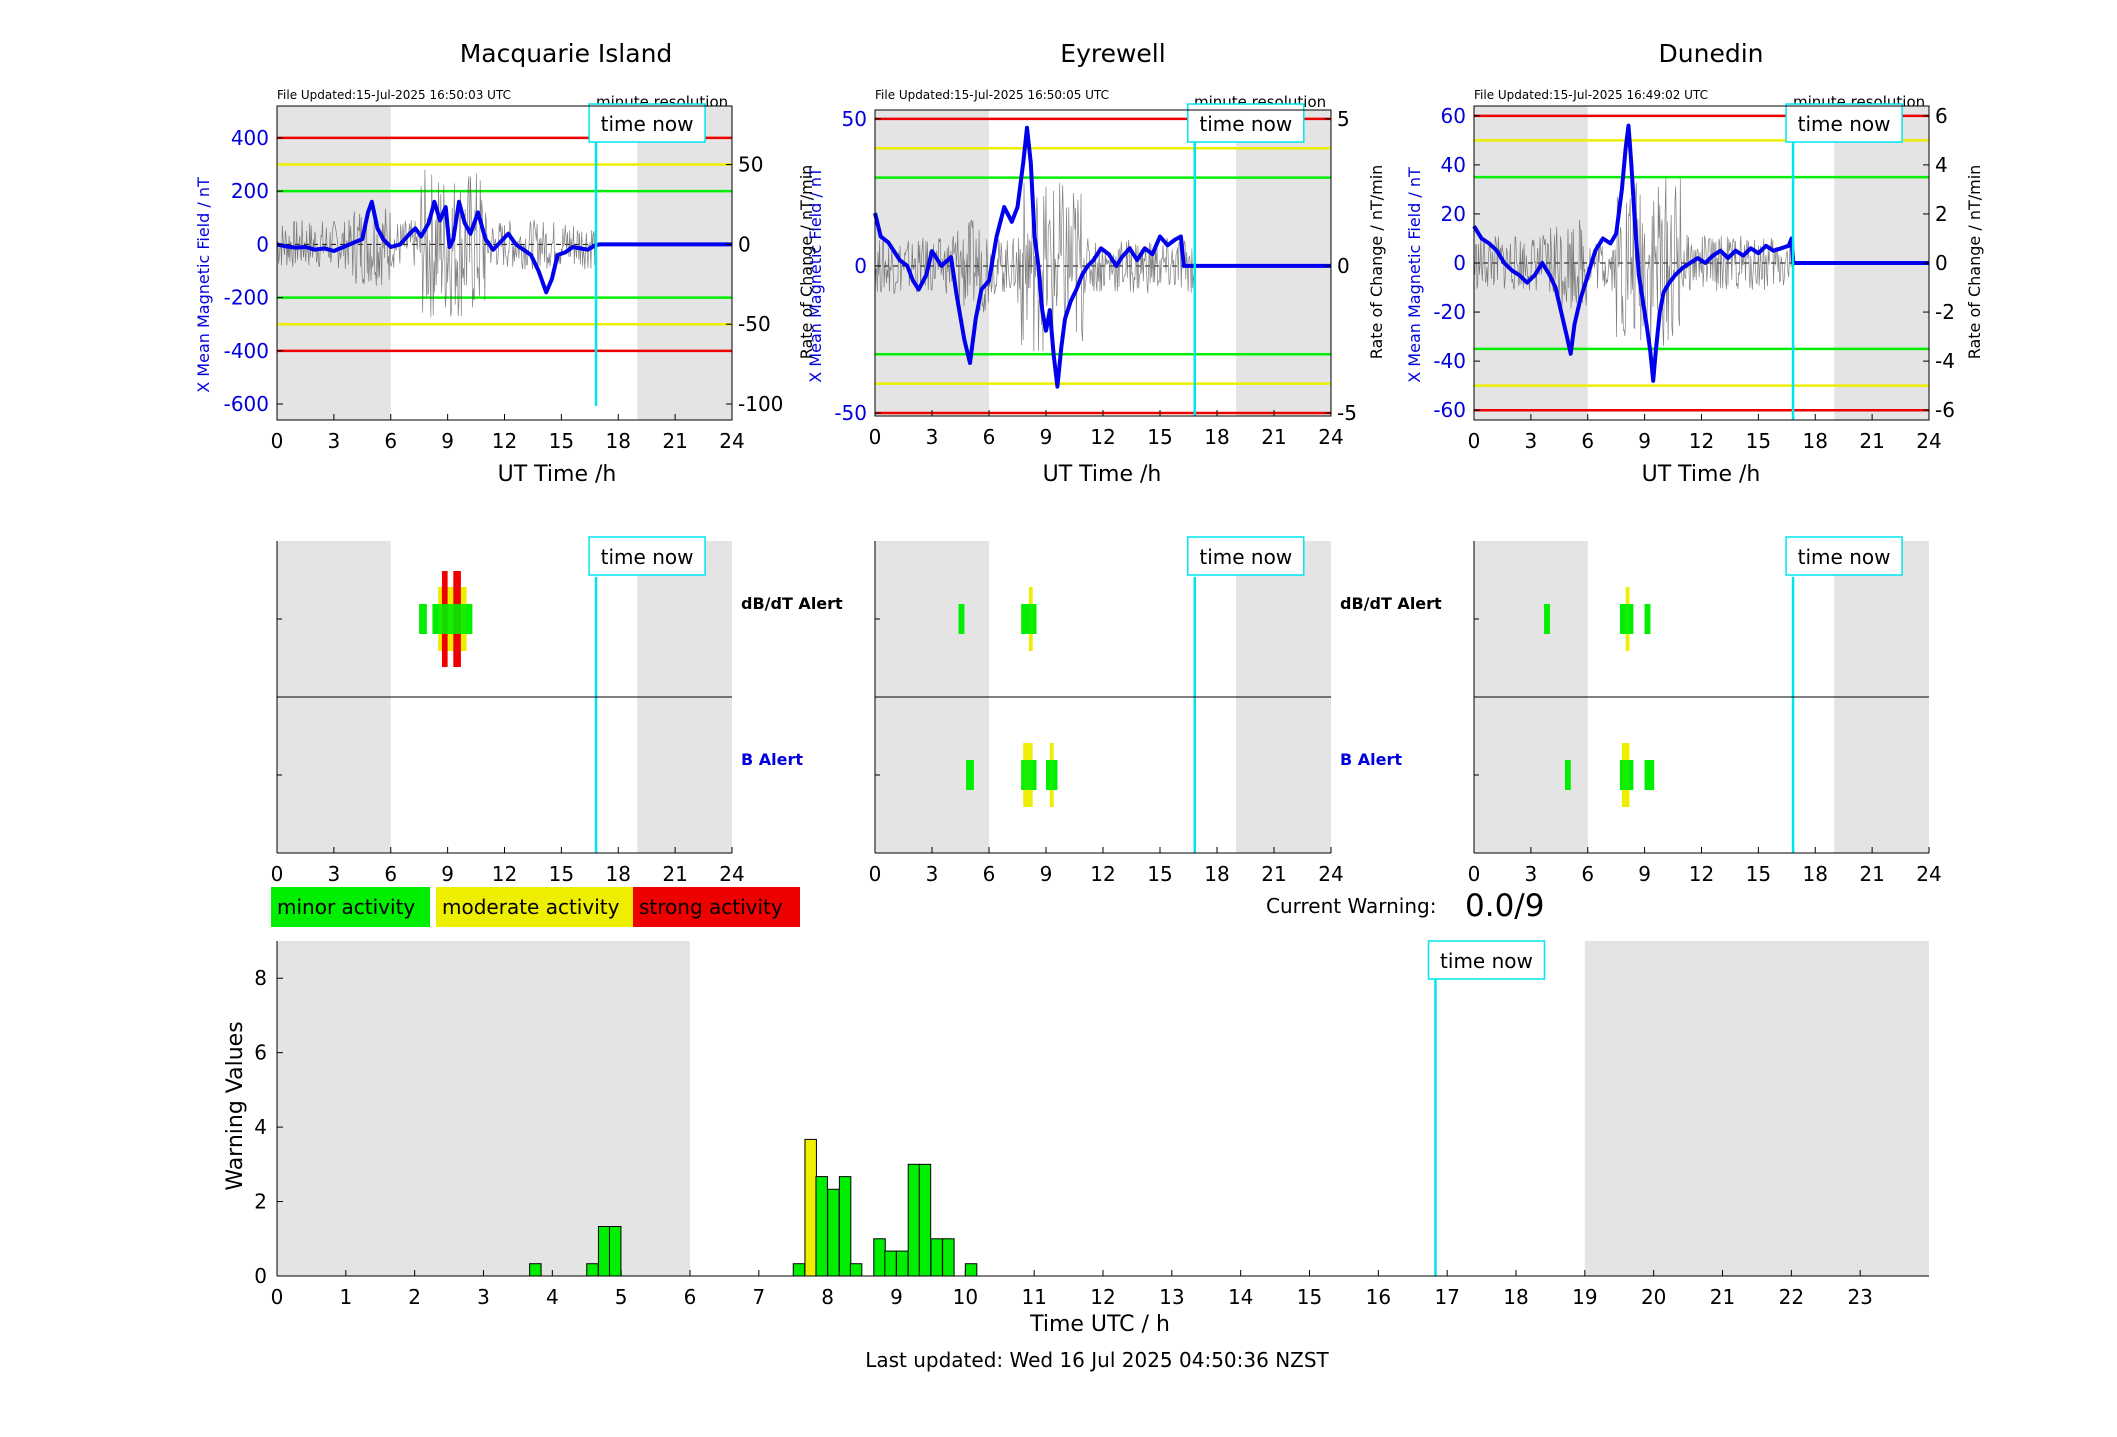  What do you see at coordinates (277, 874) in the screenshot?
I see `macquarie-alert-x-tick-label: 0` at bounding box center [277, 874].